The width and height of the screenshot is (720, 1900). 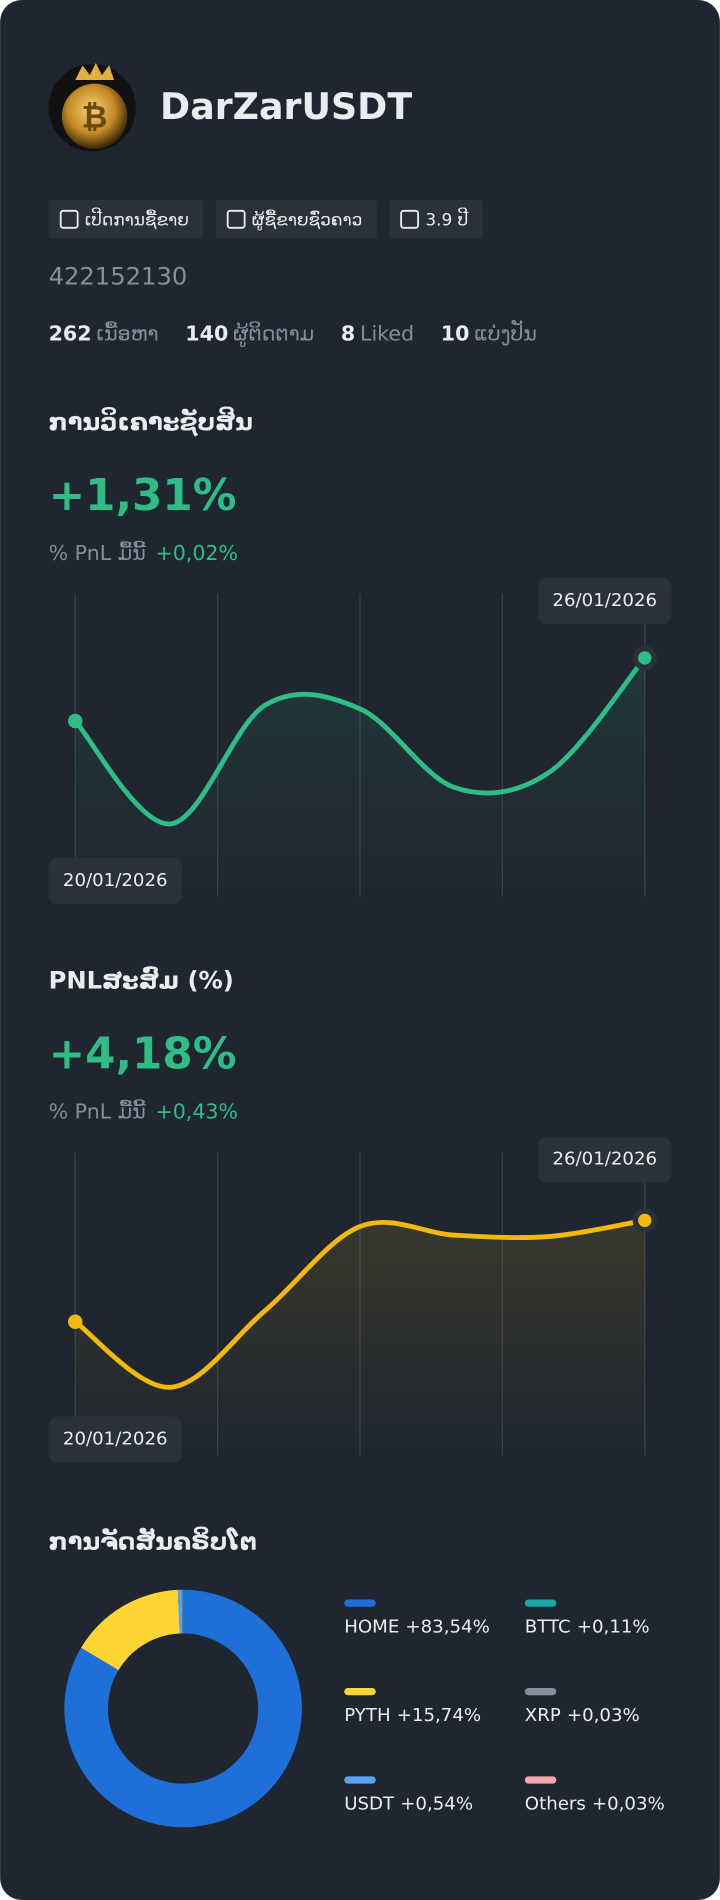 I want to click on stat-value: 8, so click(x=348, y=333).